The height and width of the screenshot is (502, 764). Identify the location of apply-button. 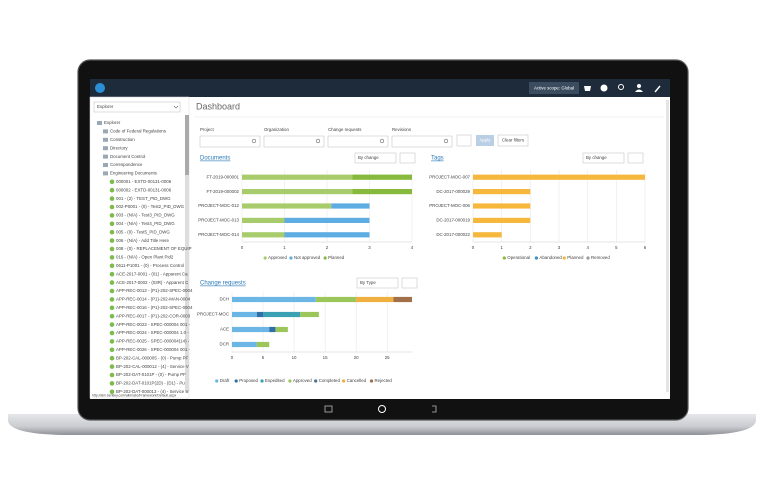
(485, 140).